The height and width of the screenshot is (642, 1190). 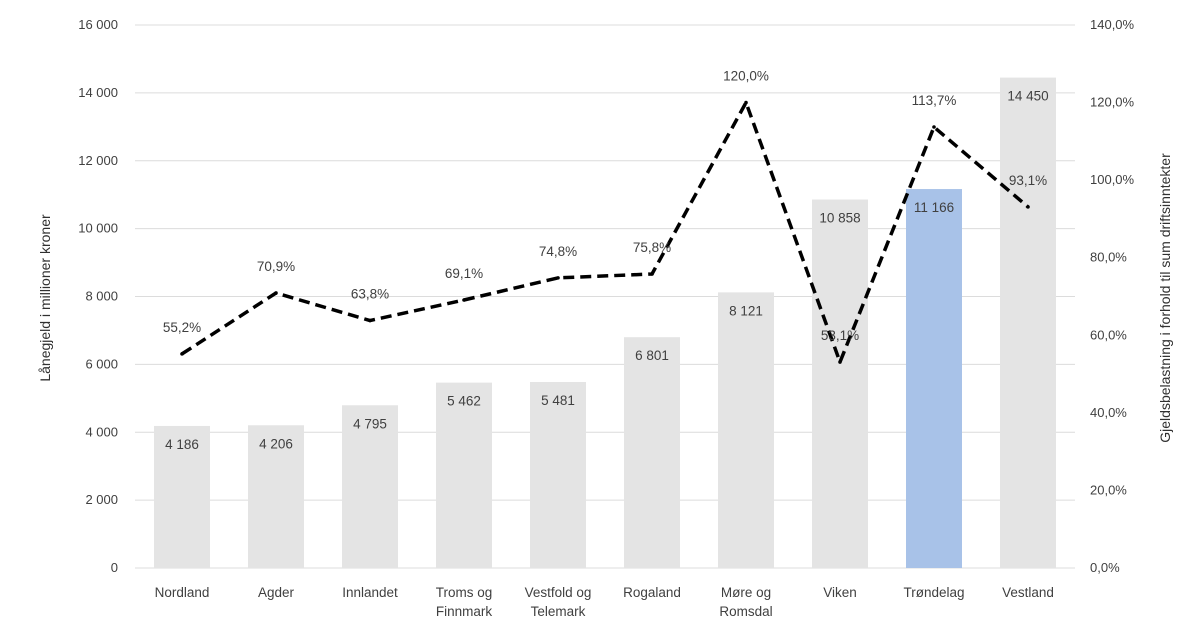 I want to click on y2-tick-label: 20,0%, so click(x=1108, y=489).